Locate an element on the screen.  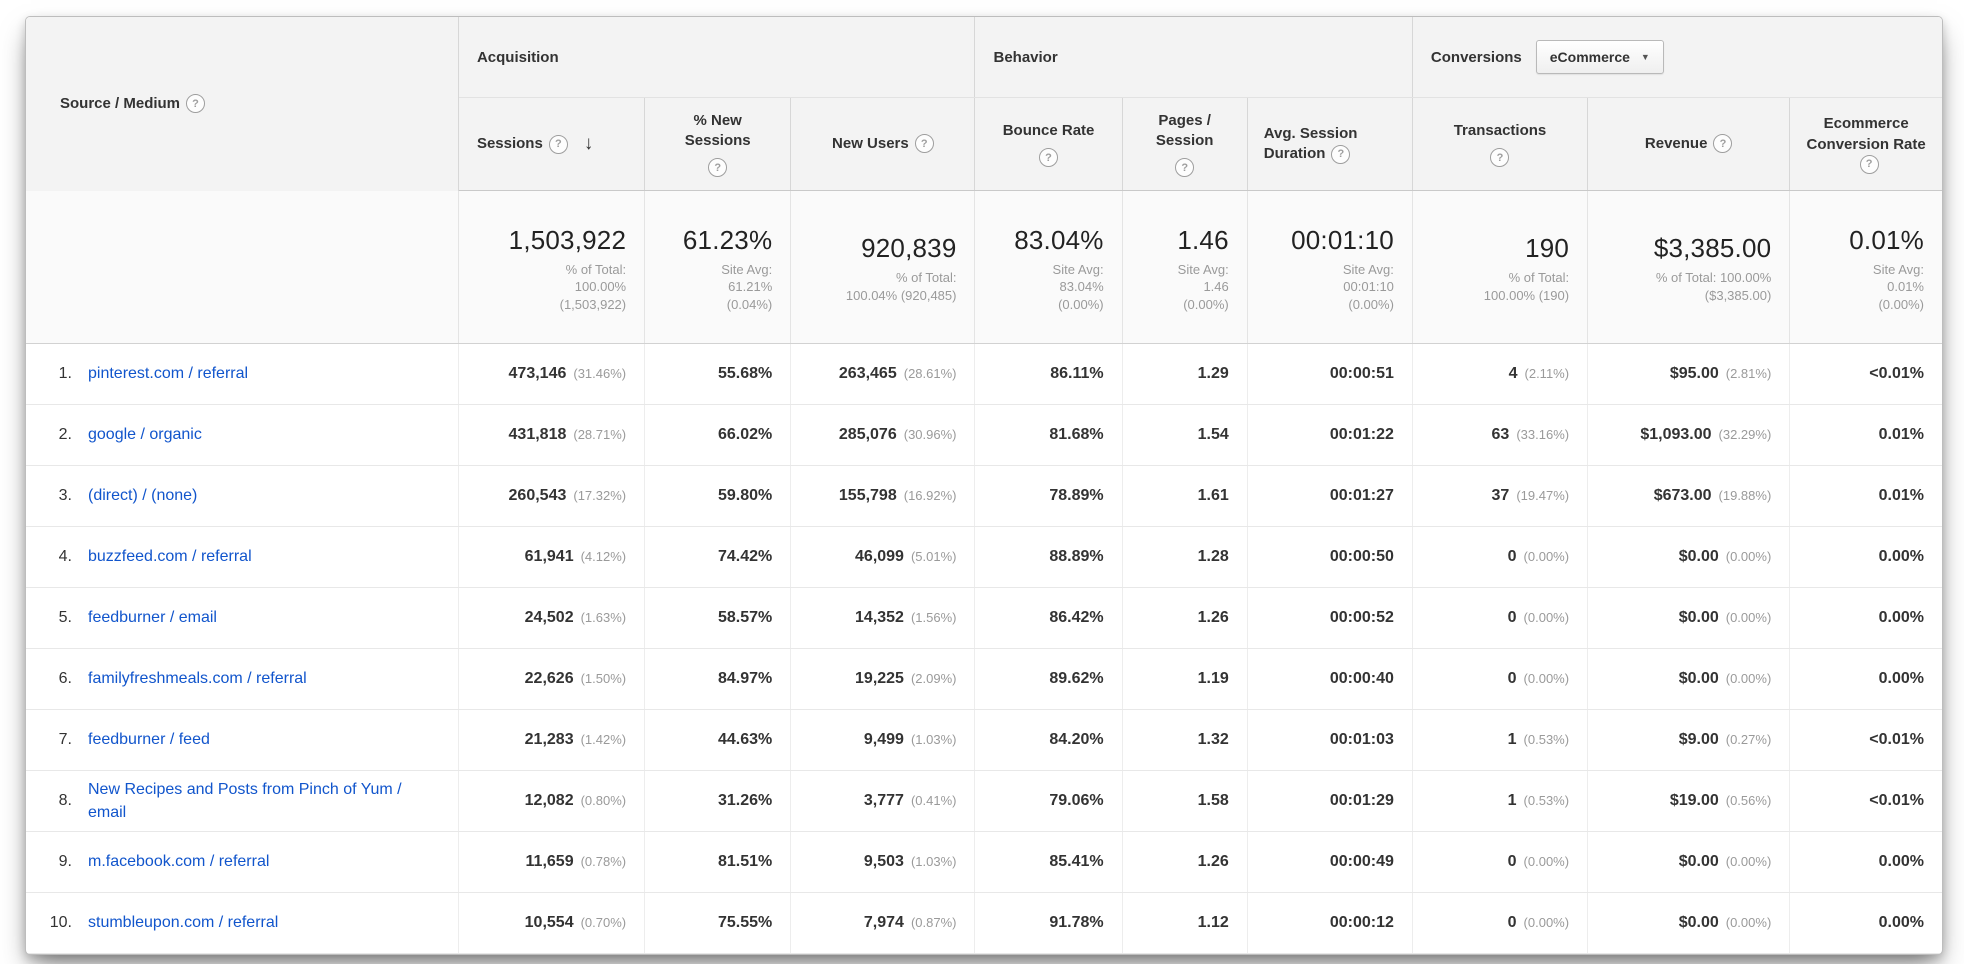
column-header-bounce-rate: Bounce Rate? is located at coordinates (1048, 144).